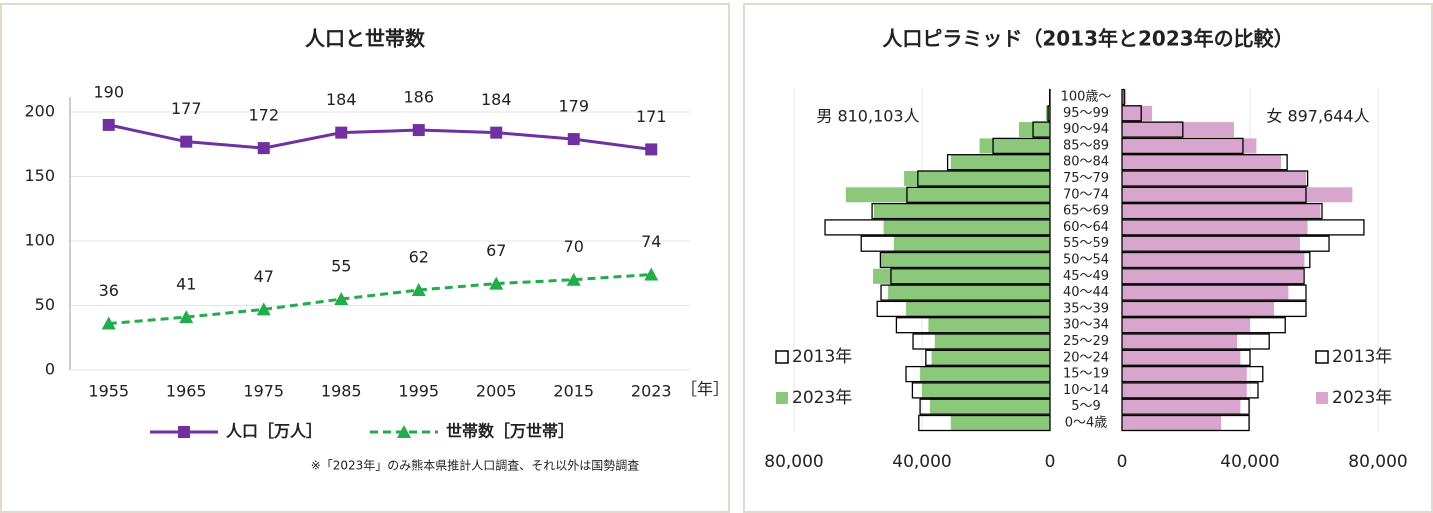 The image size is (1433, 513). I want to click on data-label: 177, so click(186, 108).